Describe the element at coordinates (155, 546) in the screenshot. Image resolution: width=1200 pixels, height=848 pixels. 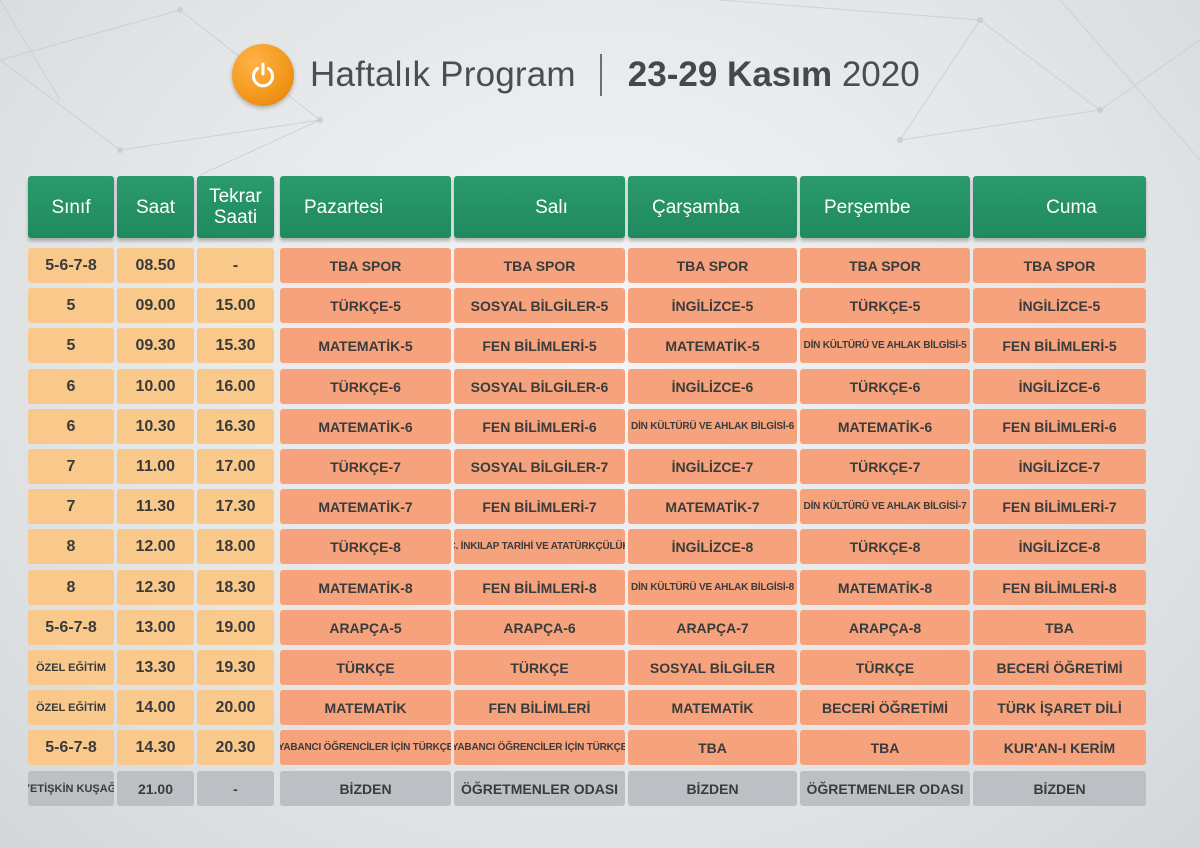
I see `table-cell-saat: 12.00` at that location.